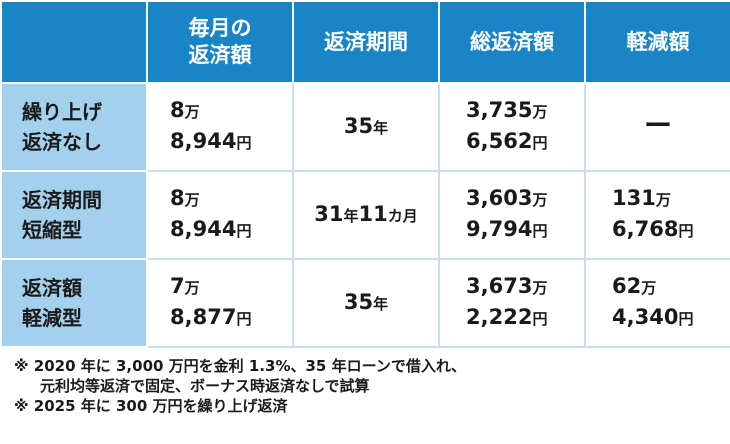 Image resolution: width=730 pixels, height=444 pixels. I want to click on total-yen-value: 2,222, so click(499, 317).